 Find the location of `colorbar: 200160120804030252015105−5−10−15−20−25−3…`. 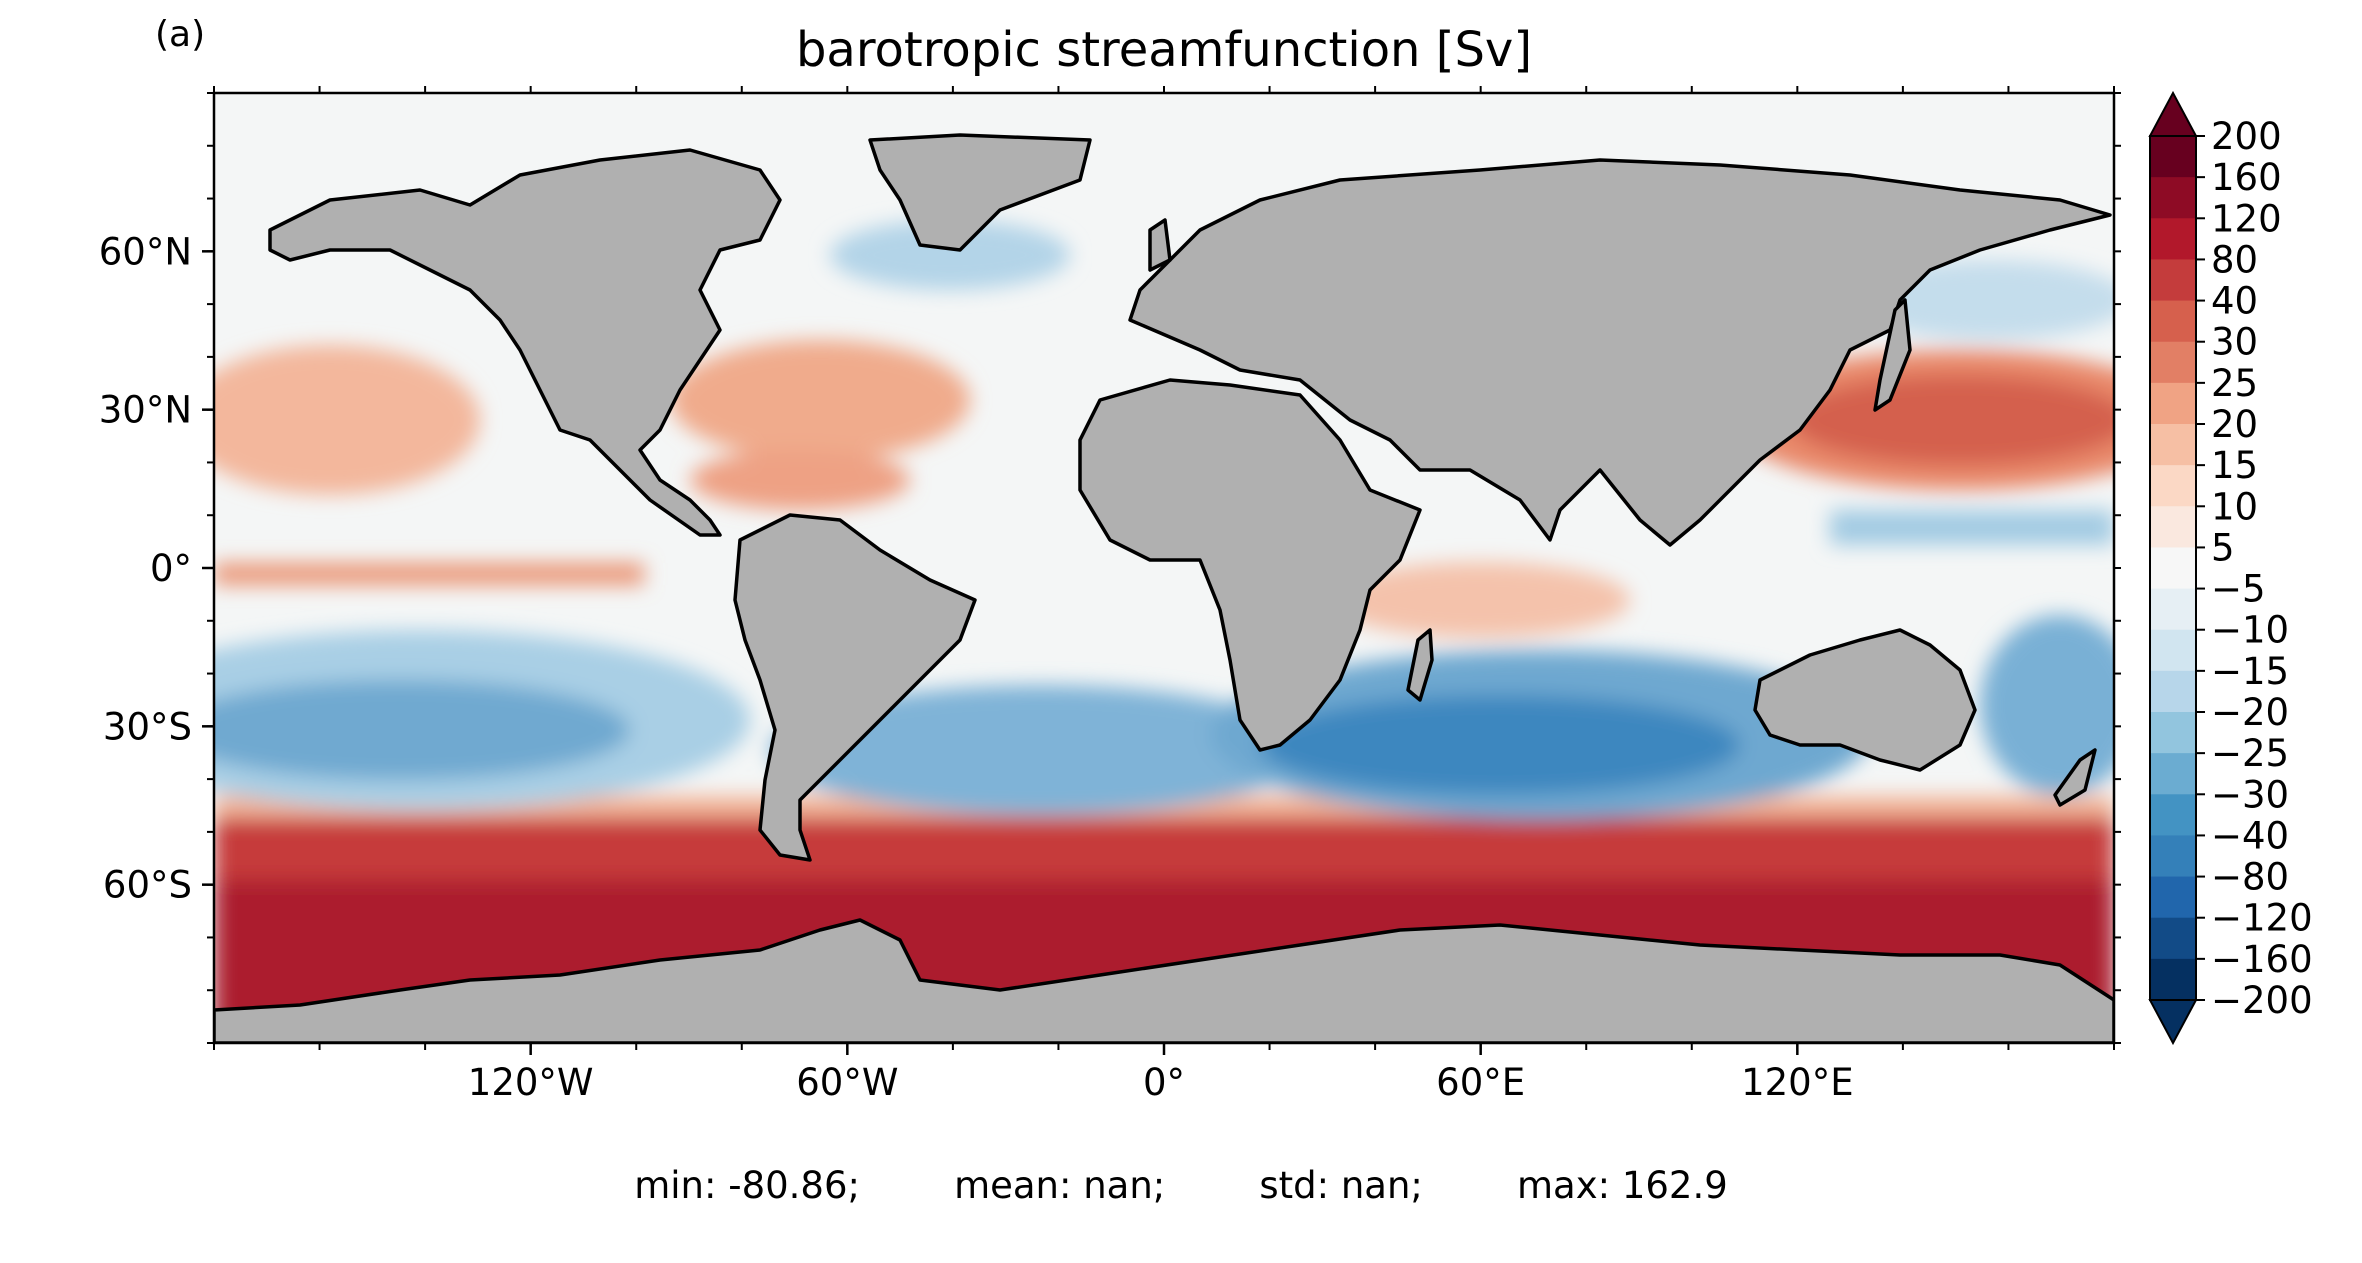

colorbar: 200160120804030252015105−5−10−15−20−25−3… is located at coordinates (2230, 568).